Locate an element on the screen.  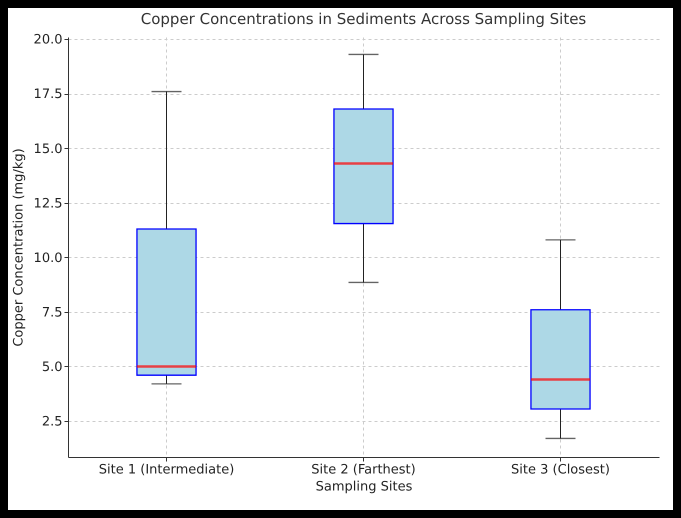
y-tick-label: 12.5 is located at coordinates (48, 204).